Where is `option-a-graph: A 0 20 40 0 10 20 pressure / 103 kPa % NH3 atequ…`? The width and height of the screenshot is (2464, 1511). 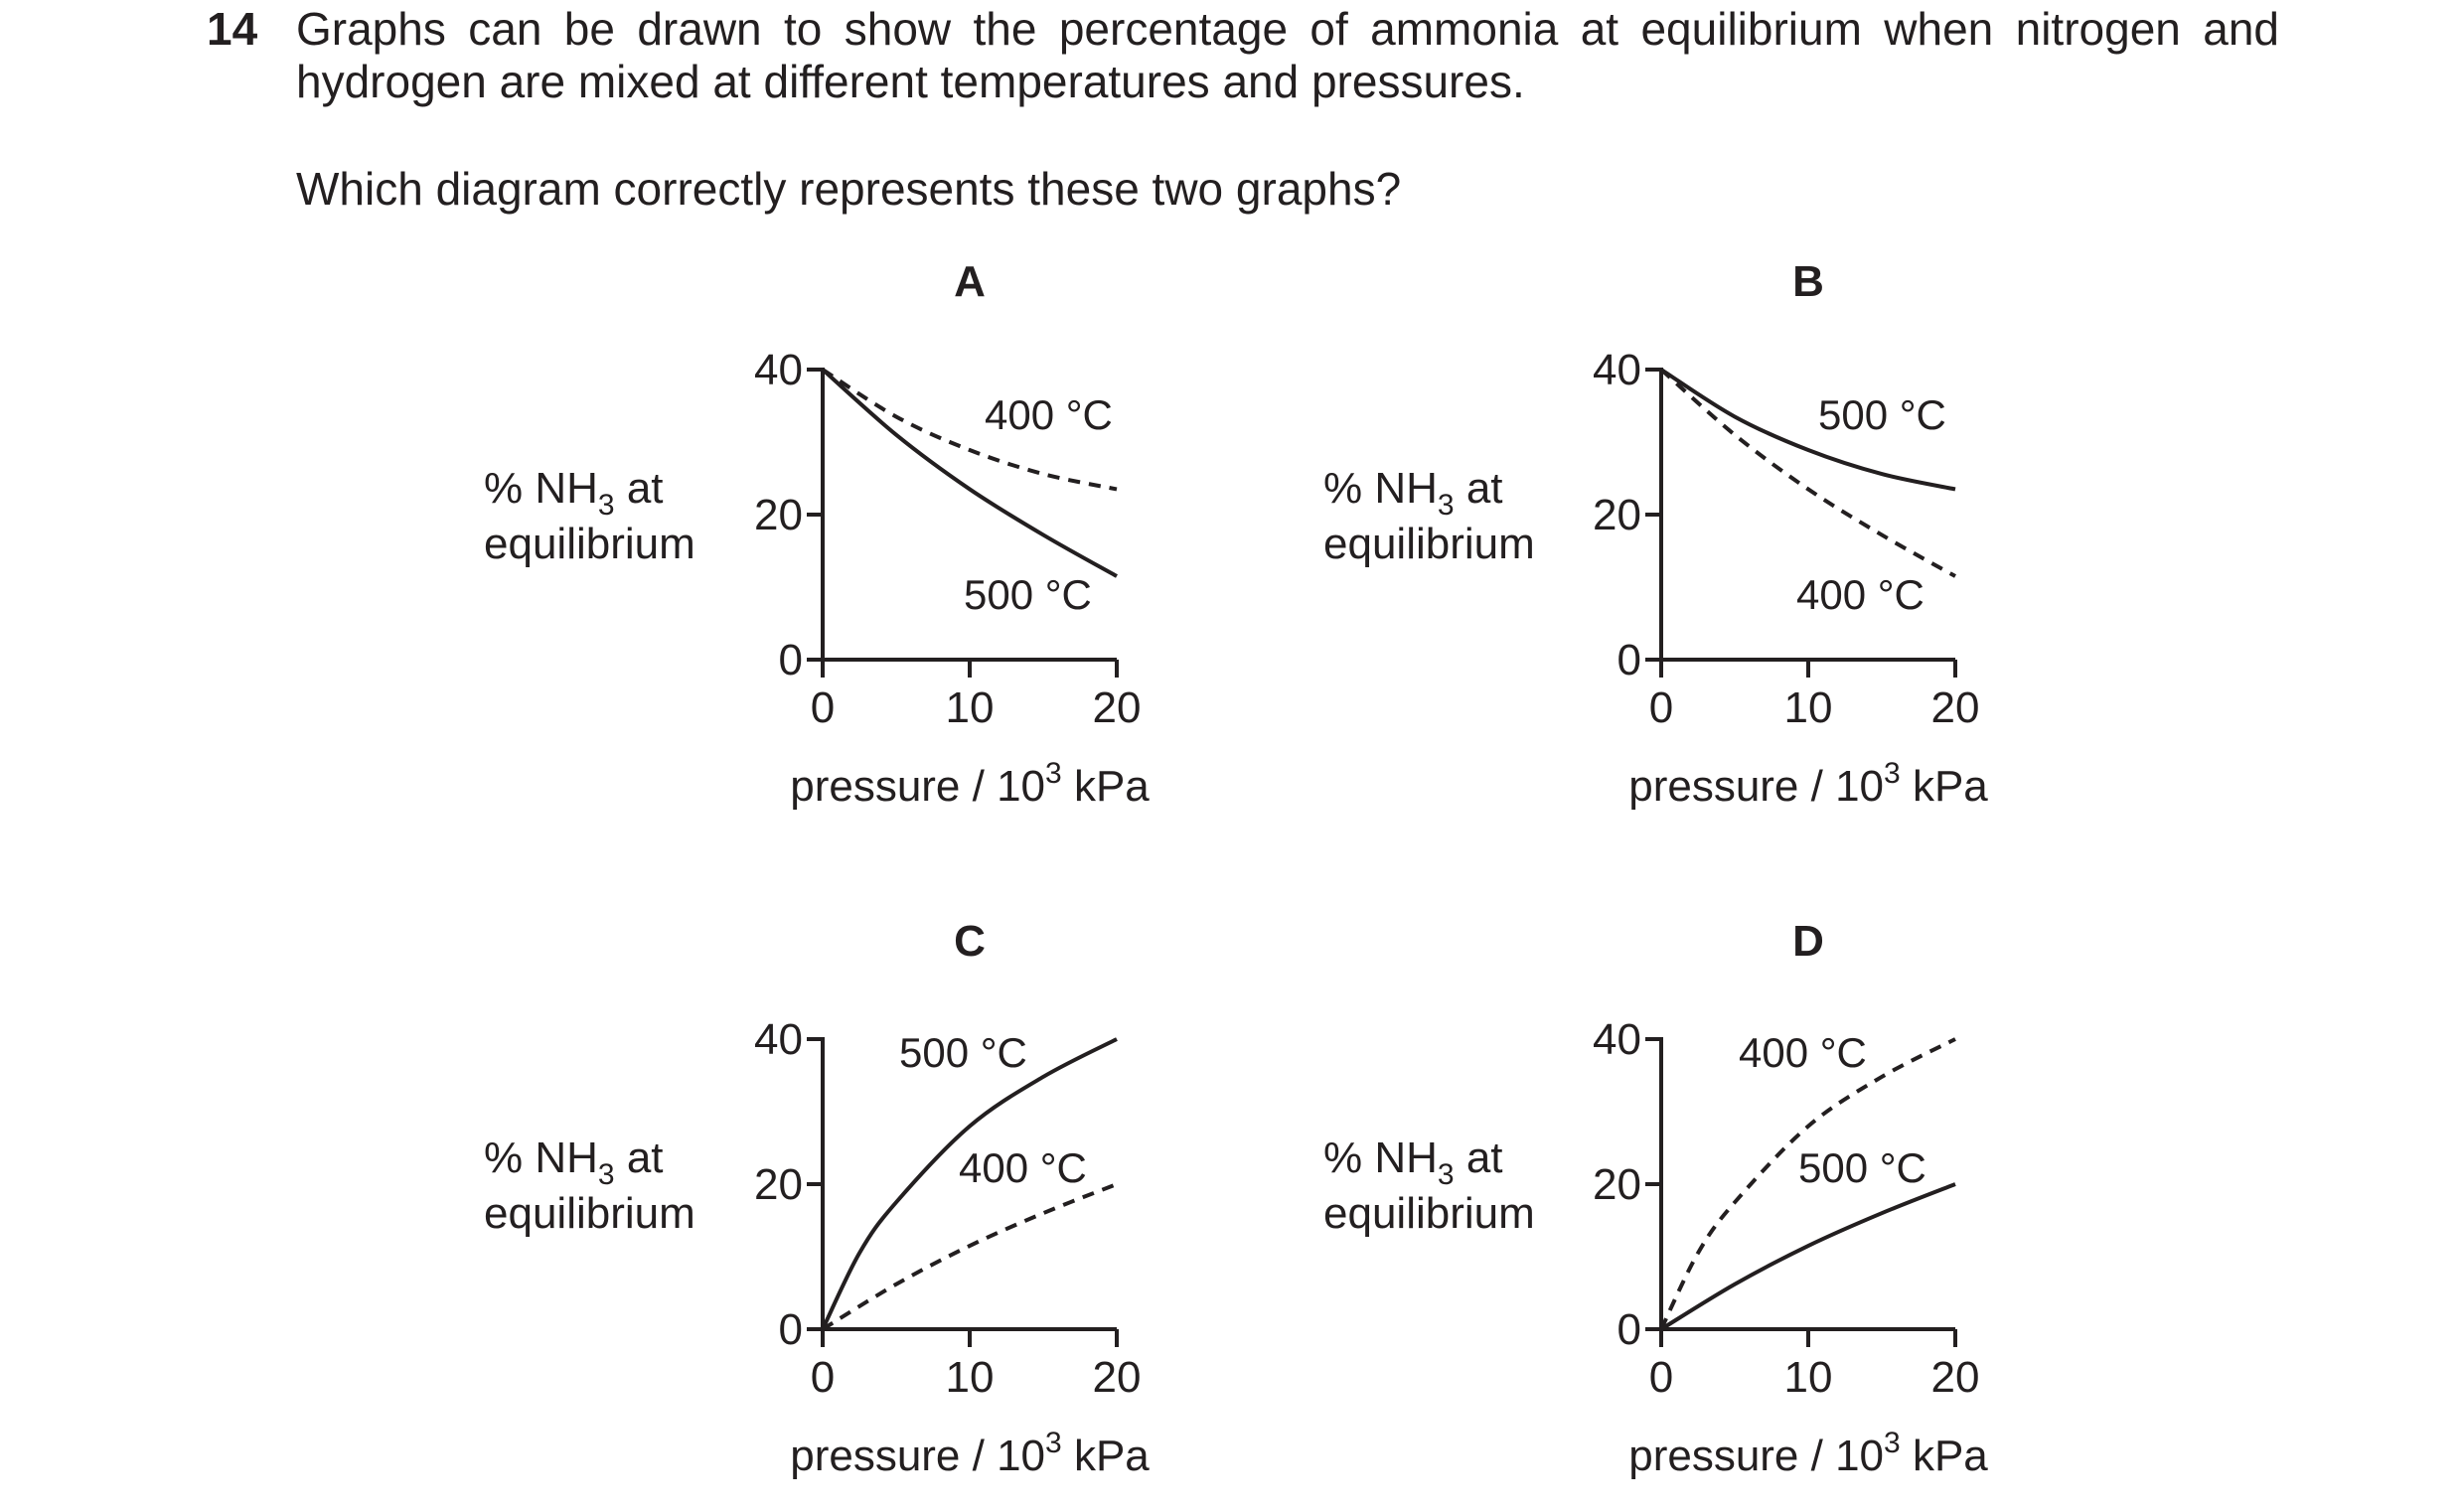 option-a-graph: A 0 20 40 0 10 20 pressure / 103 kPa % NH3 atequ… is located at coordinates (817, 534).